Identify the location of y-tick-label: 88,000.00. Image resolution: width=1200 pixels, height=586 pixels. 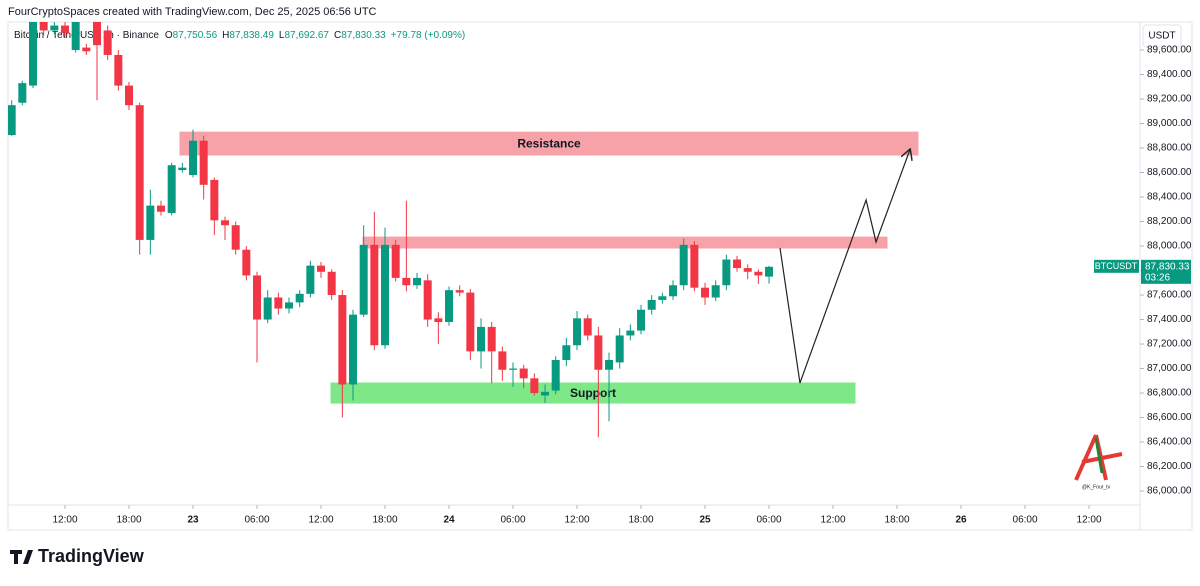
(1169, 246).